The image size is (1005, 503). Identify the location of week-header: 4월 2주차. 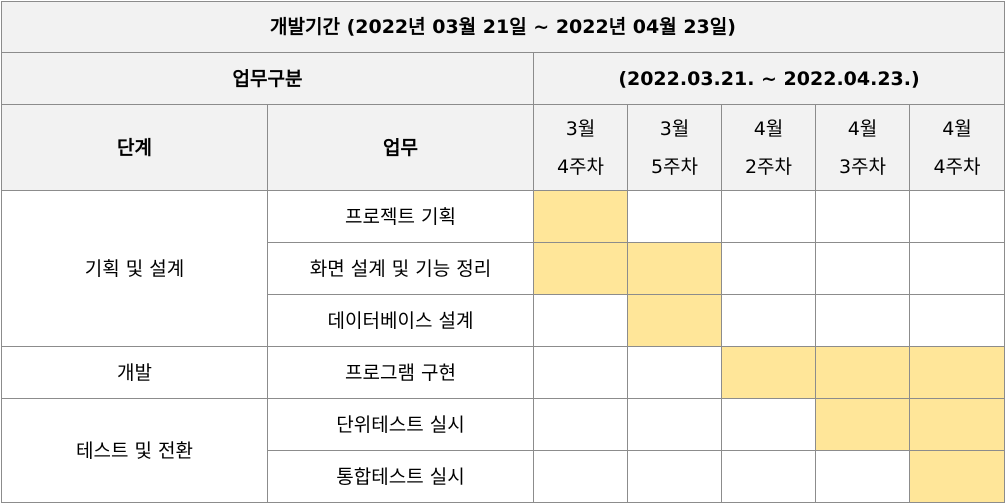
(768, 147).